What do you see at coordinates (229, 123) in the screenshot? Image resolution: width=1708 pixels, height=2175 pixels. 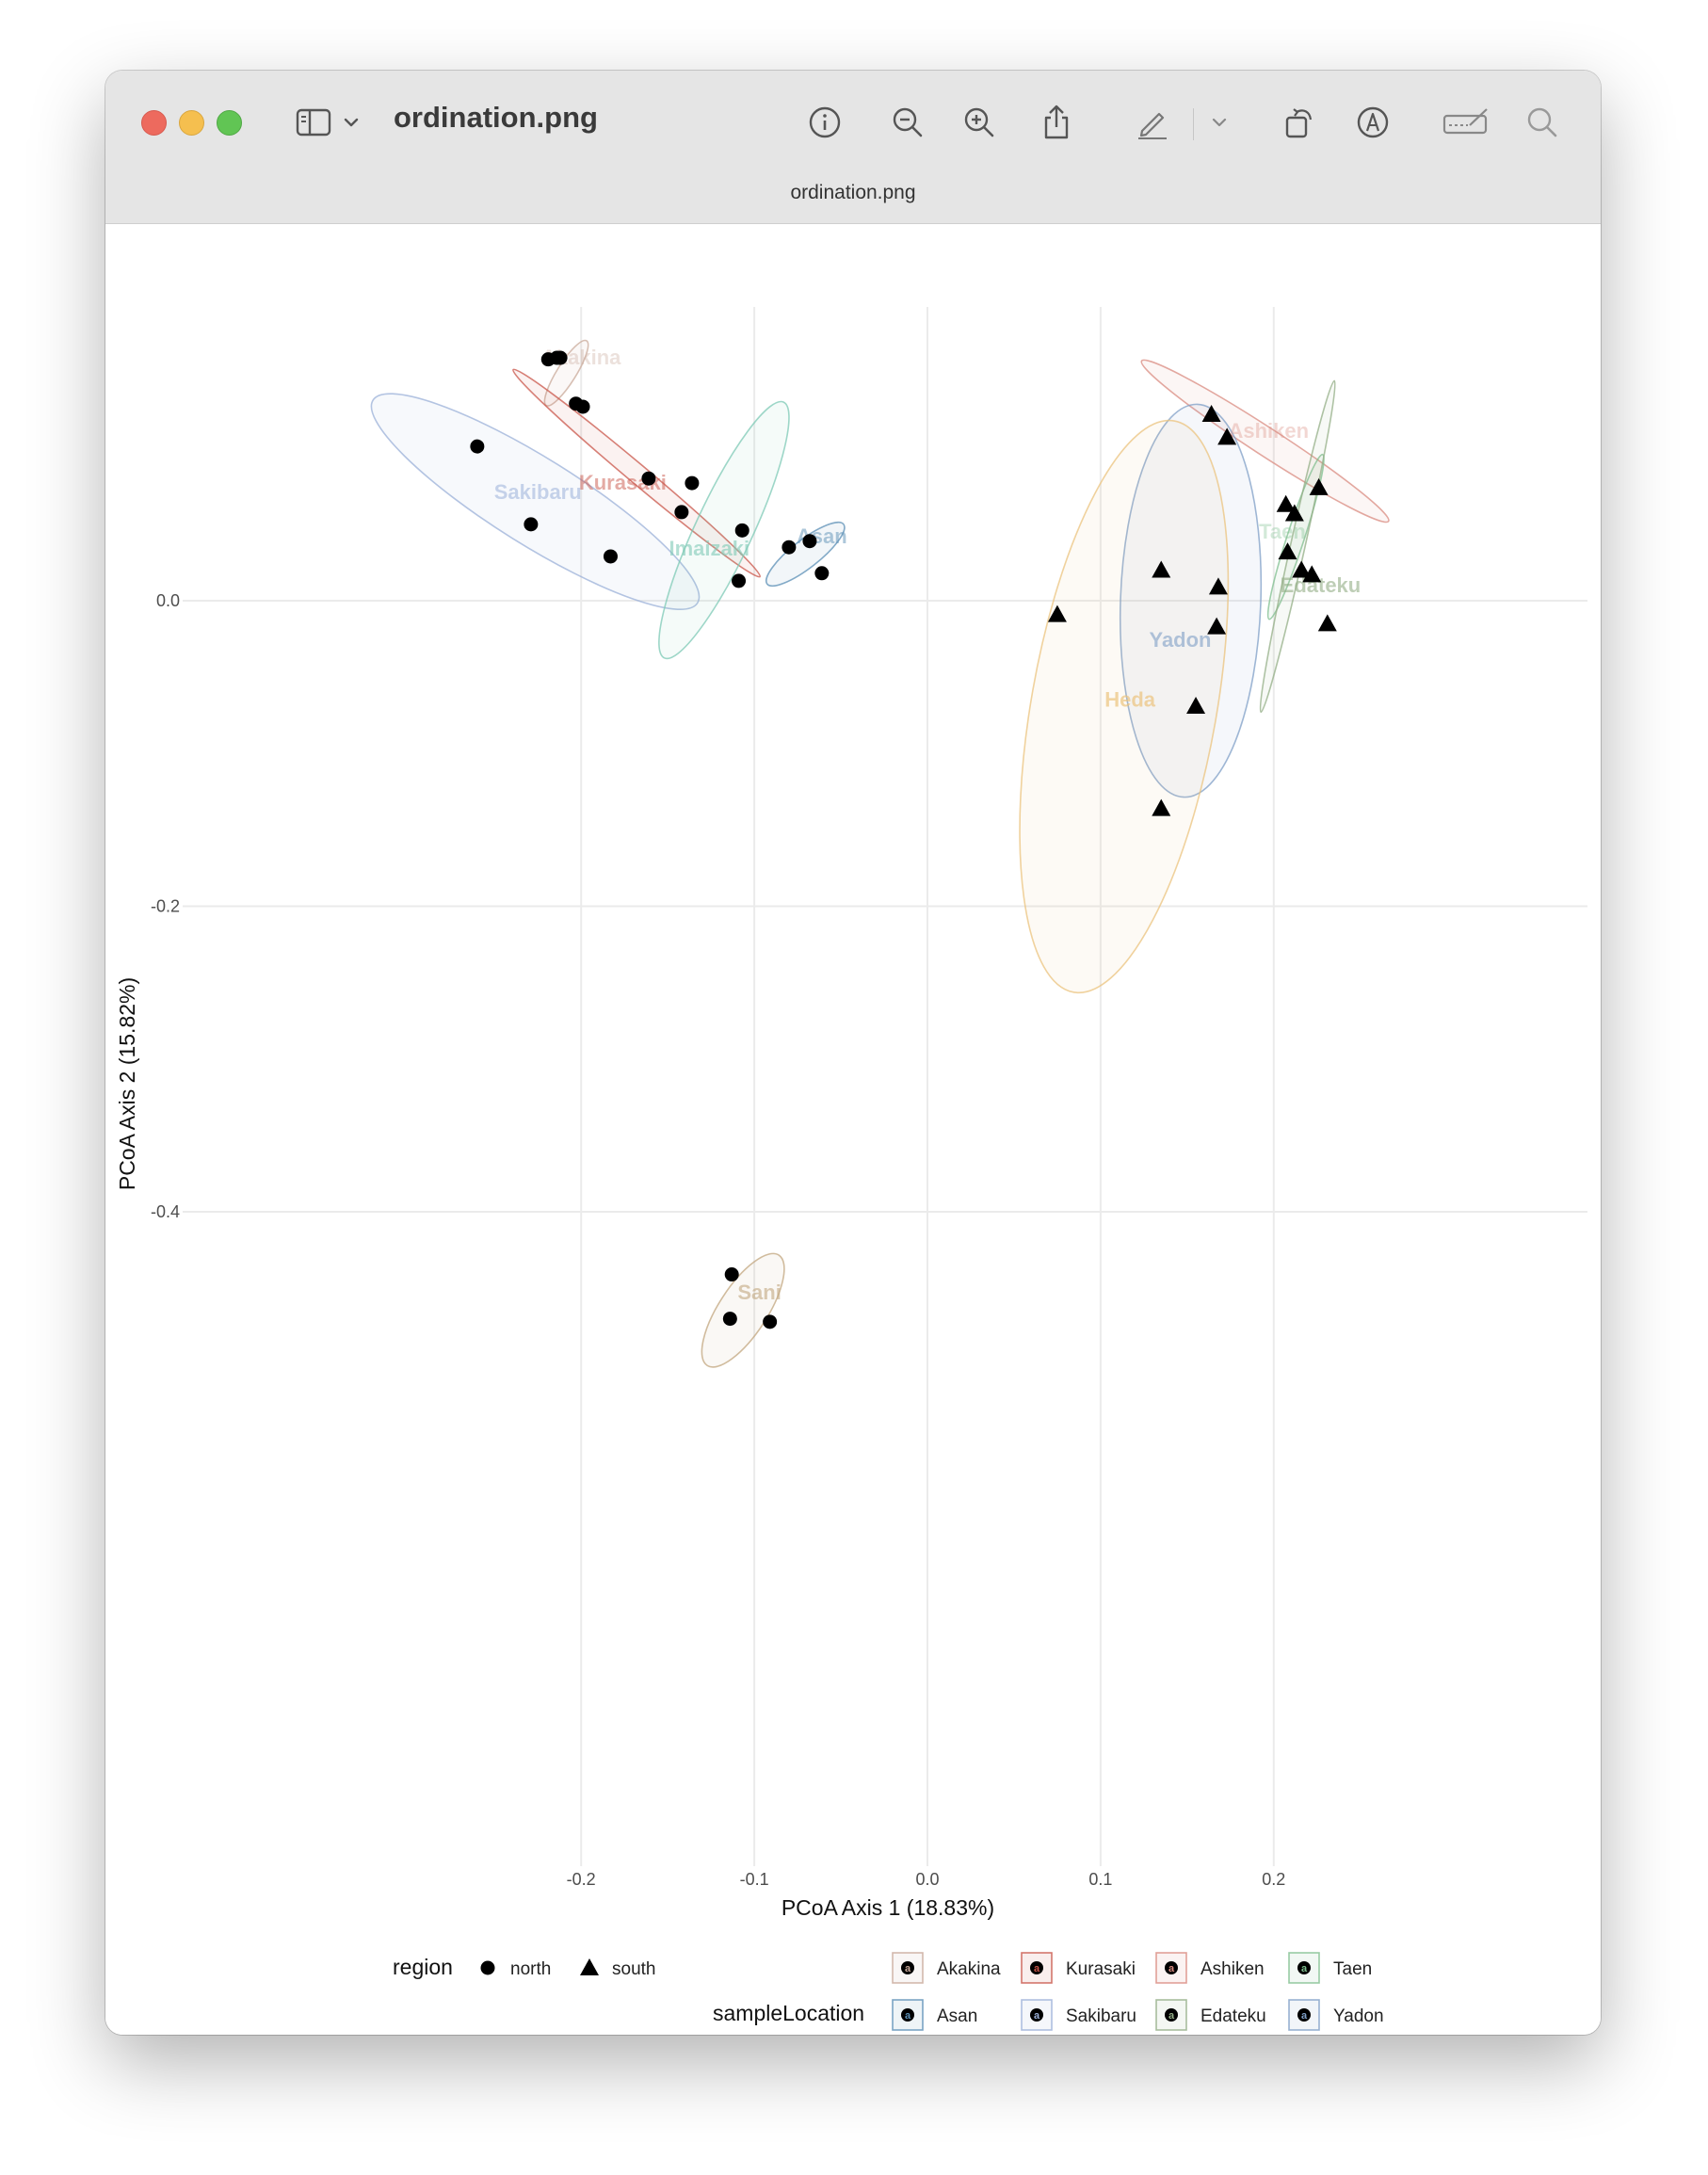 I see `zoom-window-button` at bounding box center [229, 123].